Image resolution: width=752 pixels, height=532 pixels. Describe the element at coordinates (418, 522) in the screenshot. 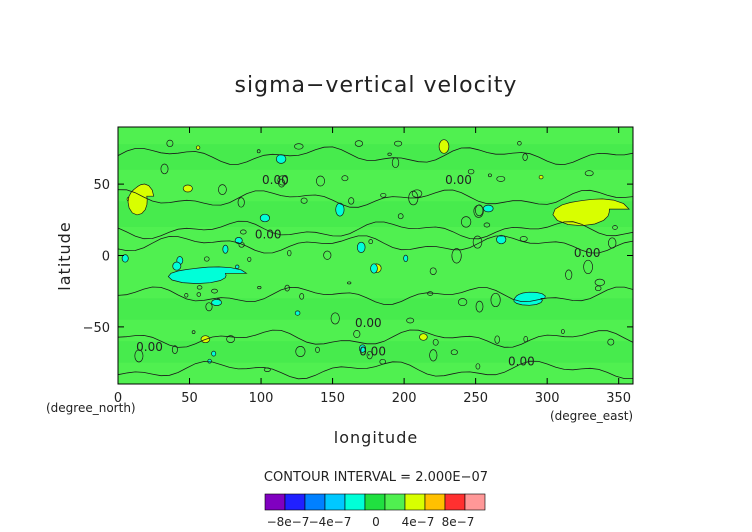

I see `colorbar-tick-label: 4e−7` at that location.